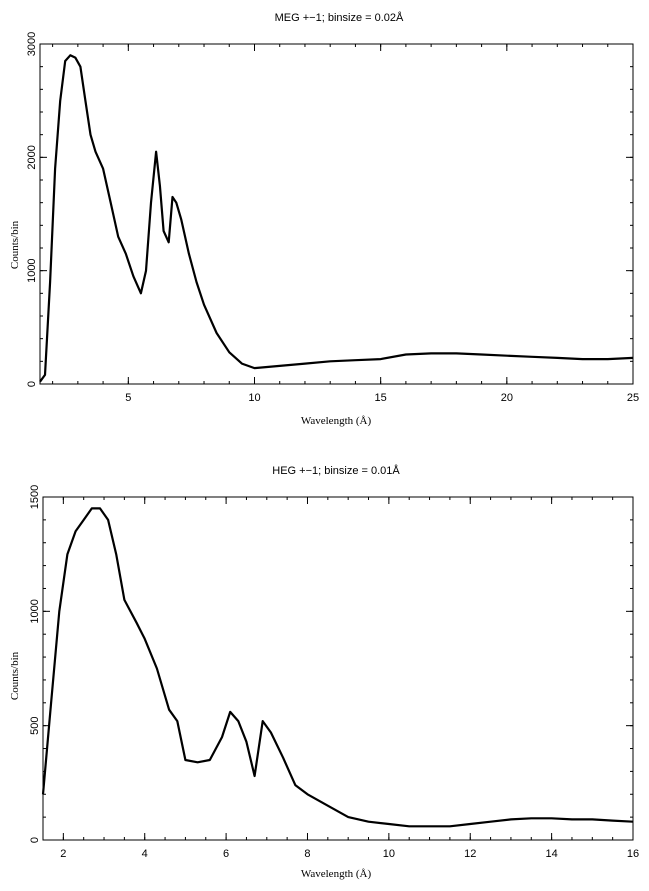 The height and width of the screenshot is (891, 649). What do you see at coordinates (226, 854) in the screenshot?
I see `heg-x-tick-label: 6` at bounding box center [226, 854].